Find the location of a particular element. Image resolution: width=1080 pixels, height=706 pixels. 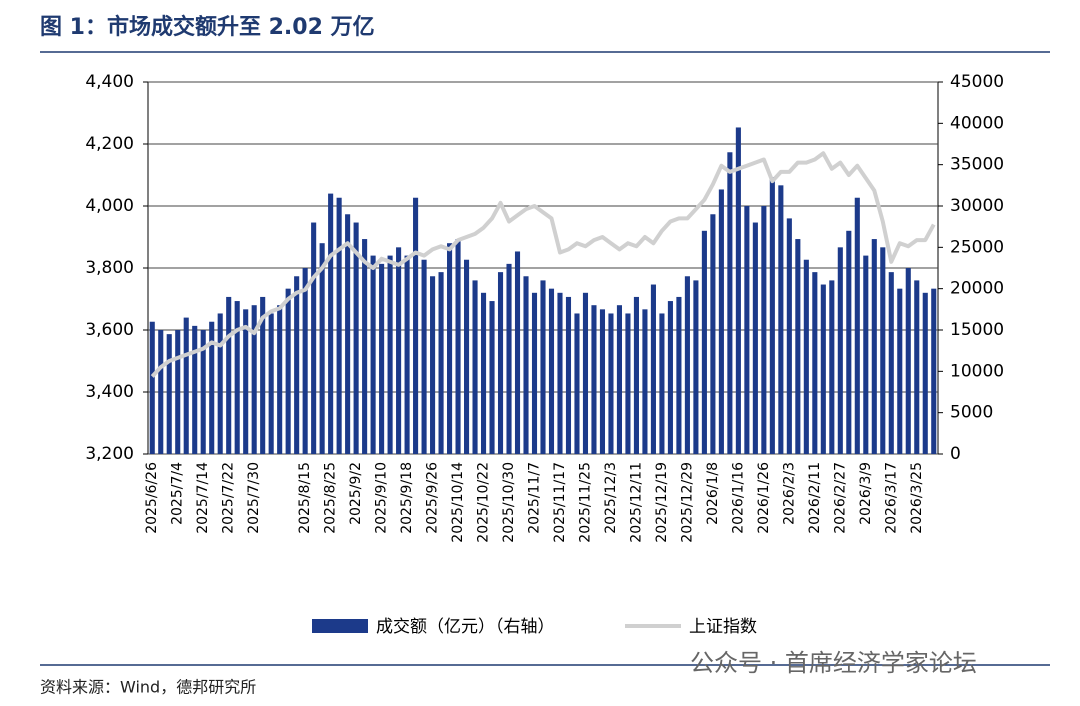

watermark: 公众号 · 首席经济学家论坛 is located at coordinates (833, 663).